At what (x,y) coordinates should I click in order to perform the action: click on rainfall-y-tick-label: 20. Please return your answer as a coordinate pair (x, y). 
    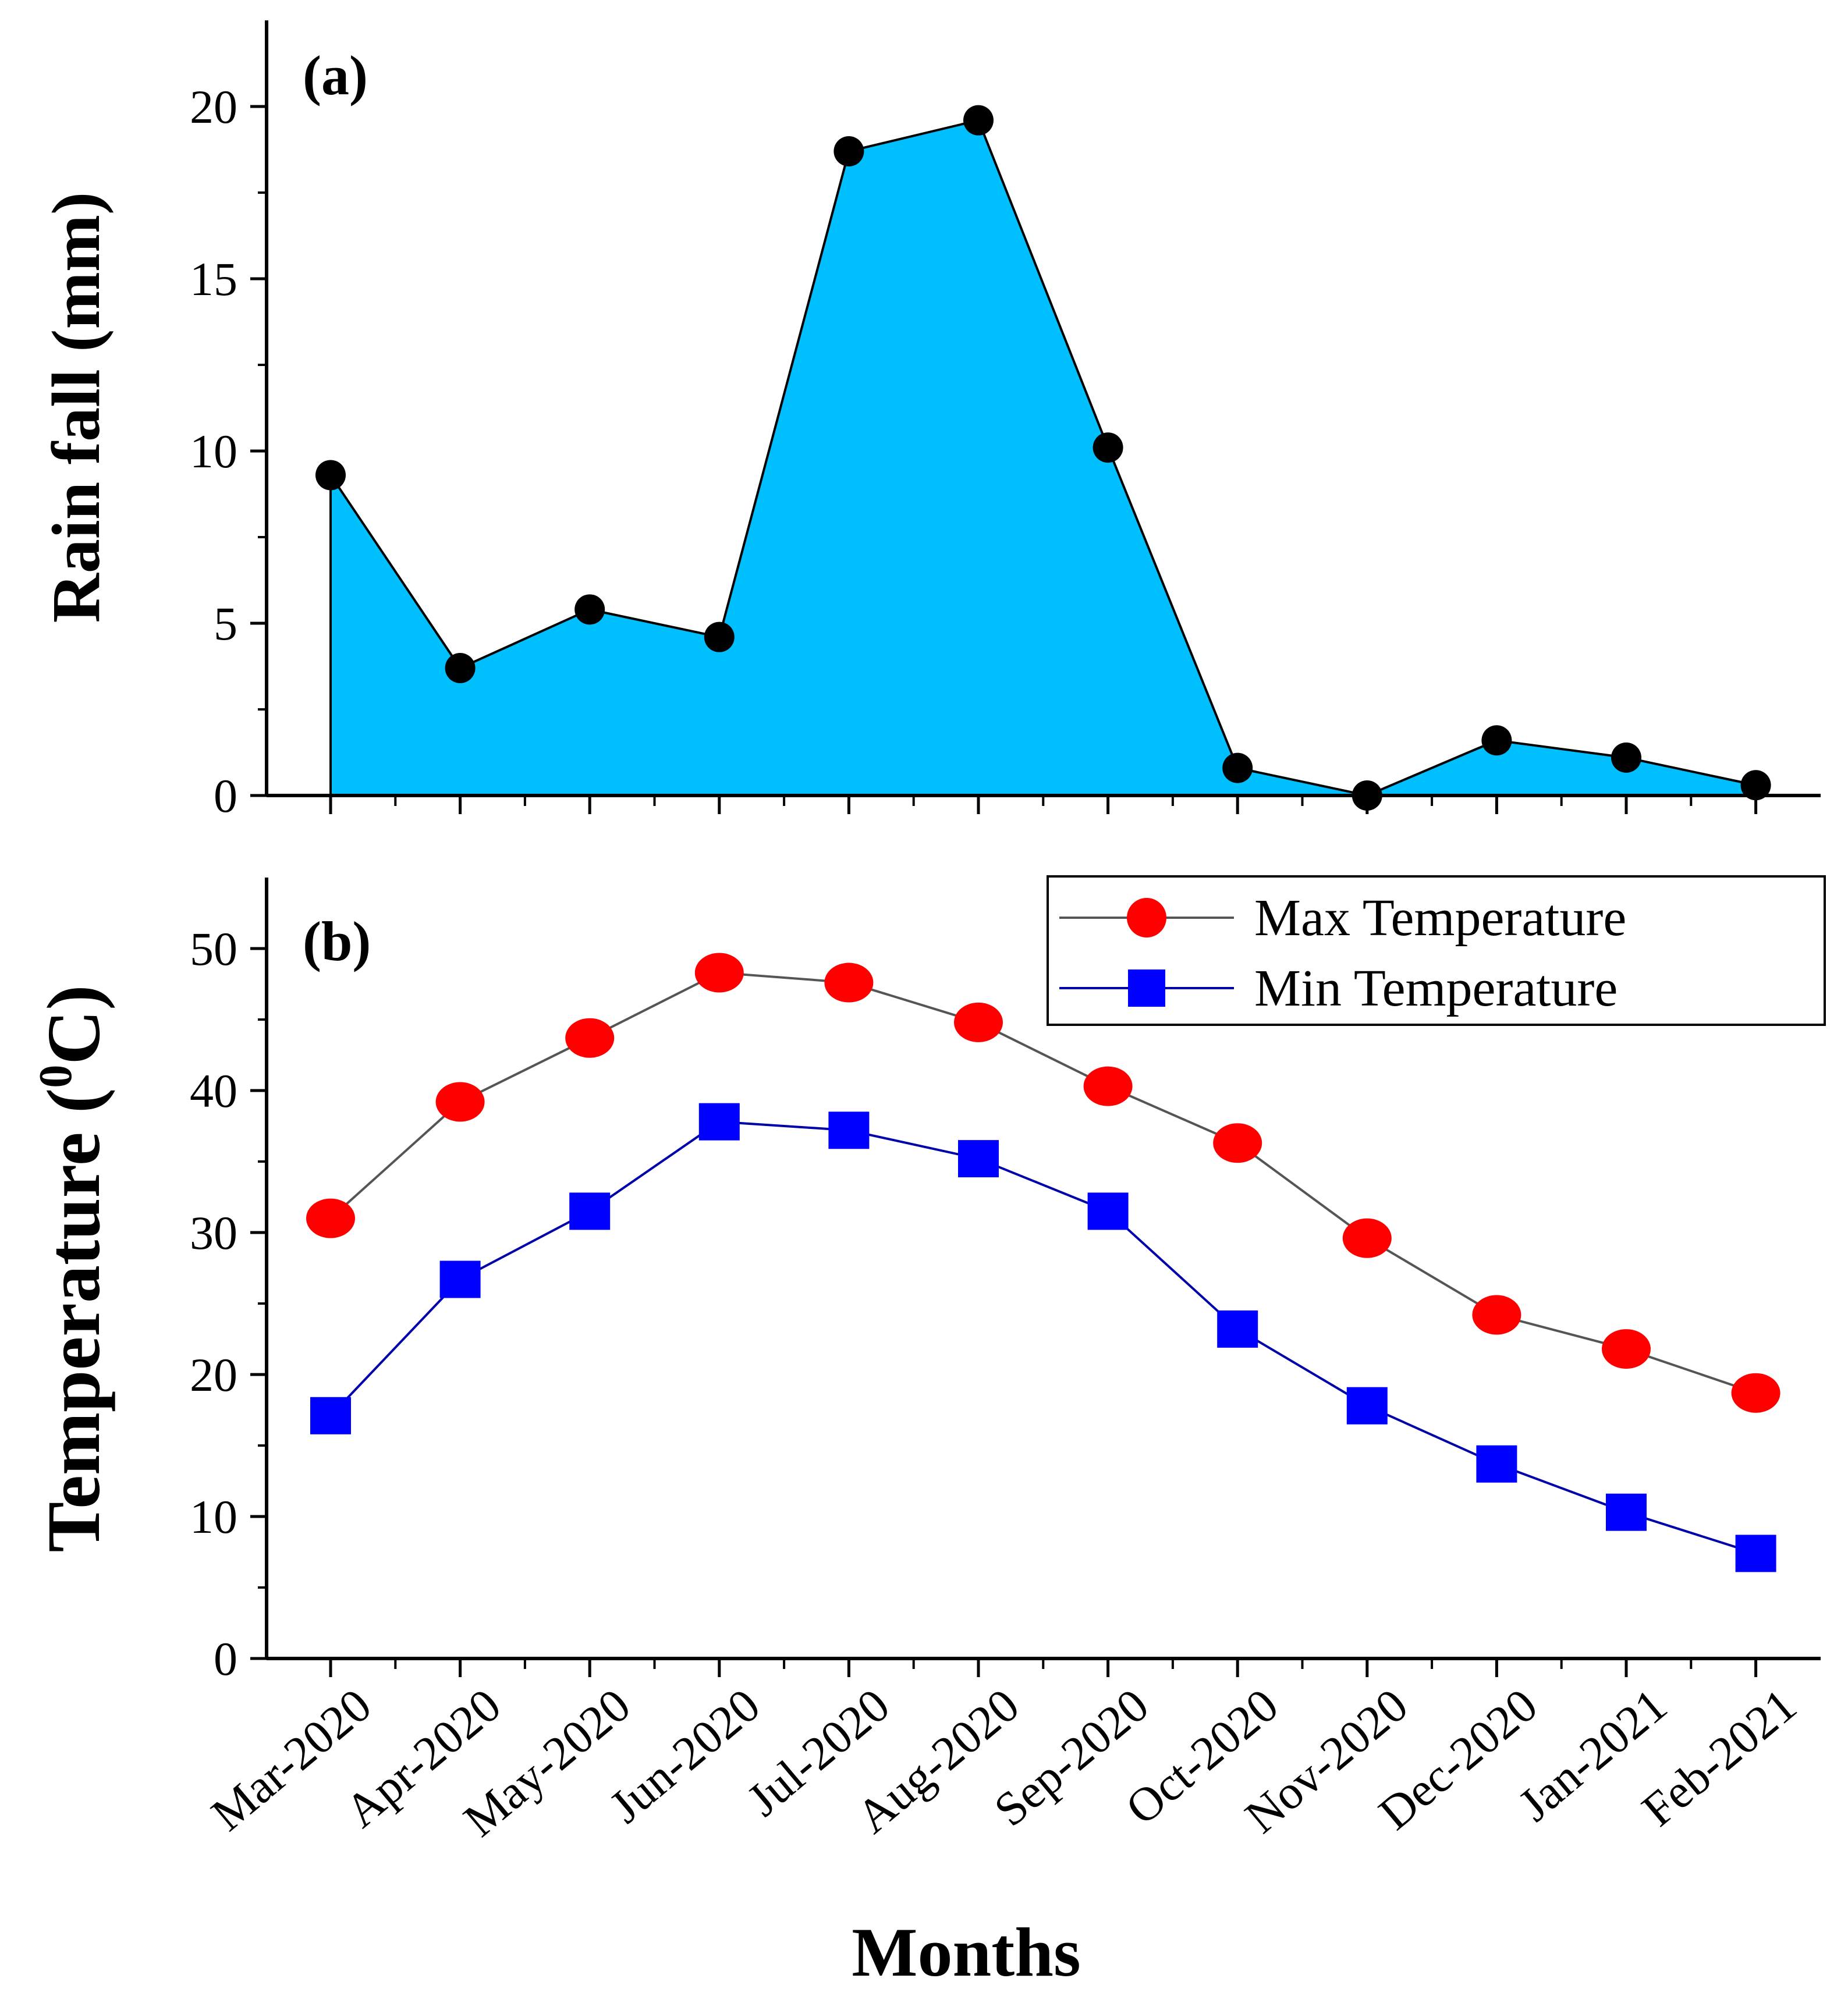
    Looking at the image, I should click on (213, 106).